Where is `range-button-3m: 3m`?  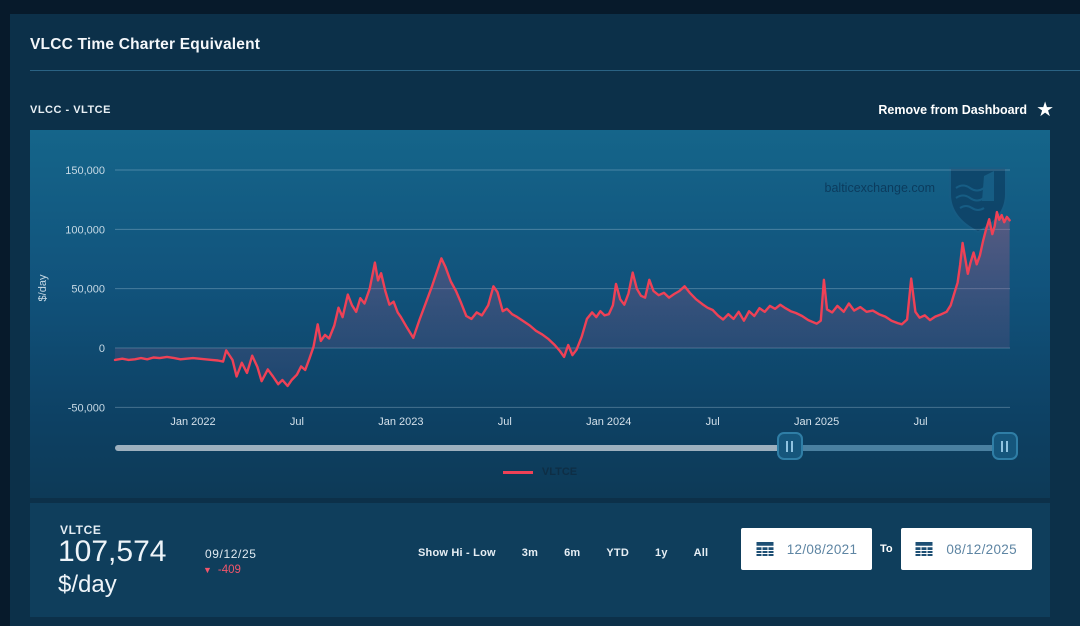 range-button-3m: 3m is located at coordinates (530, 553).